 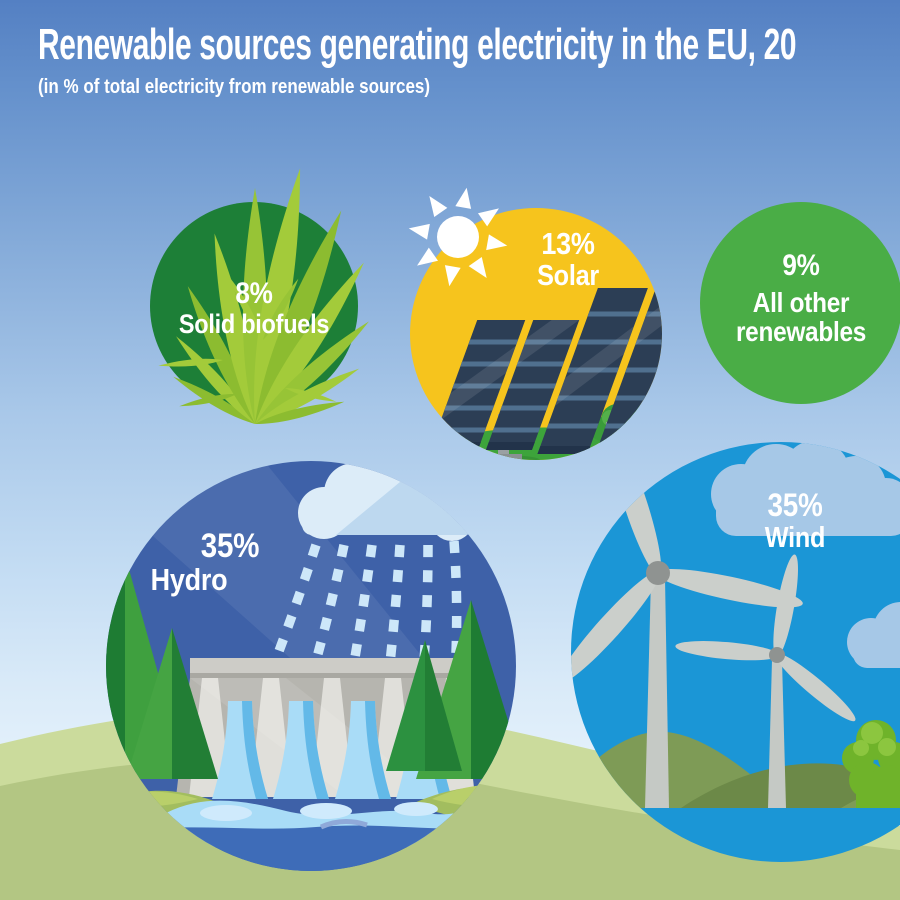 What do you see at coordinates (254, 323) in the screenshot?
I see `biofuels-label: Solid biofuels` at bounding box center [254, 323].